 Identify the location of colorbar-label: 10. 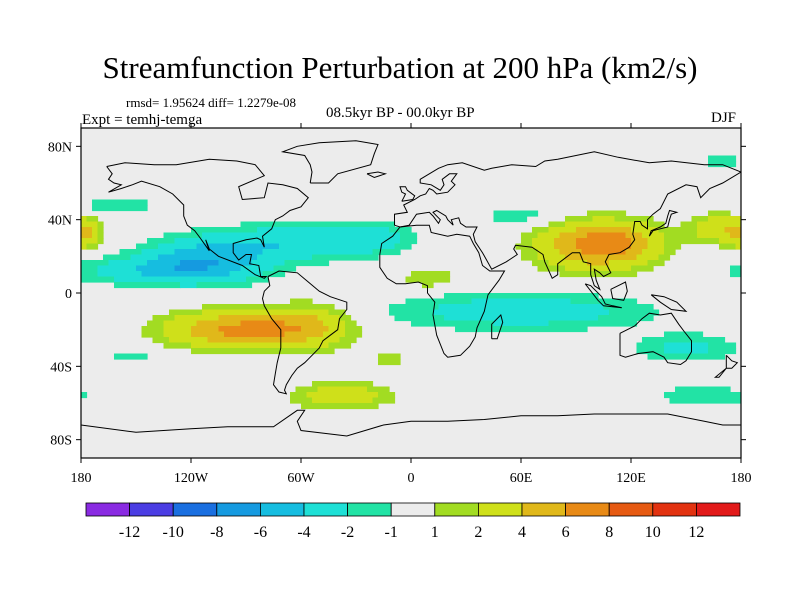
(653, 532).